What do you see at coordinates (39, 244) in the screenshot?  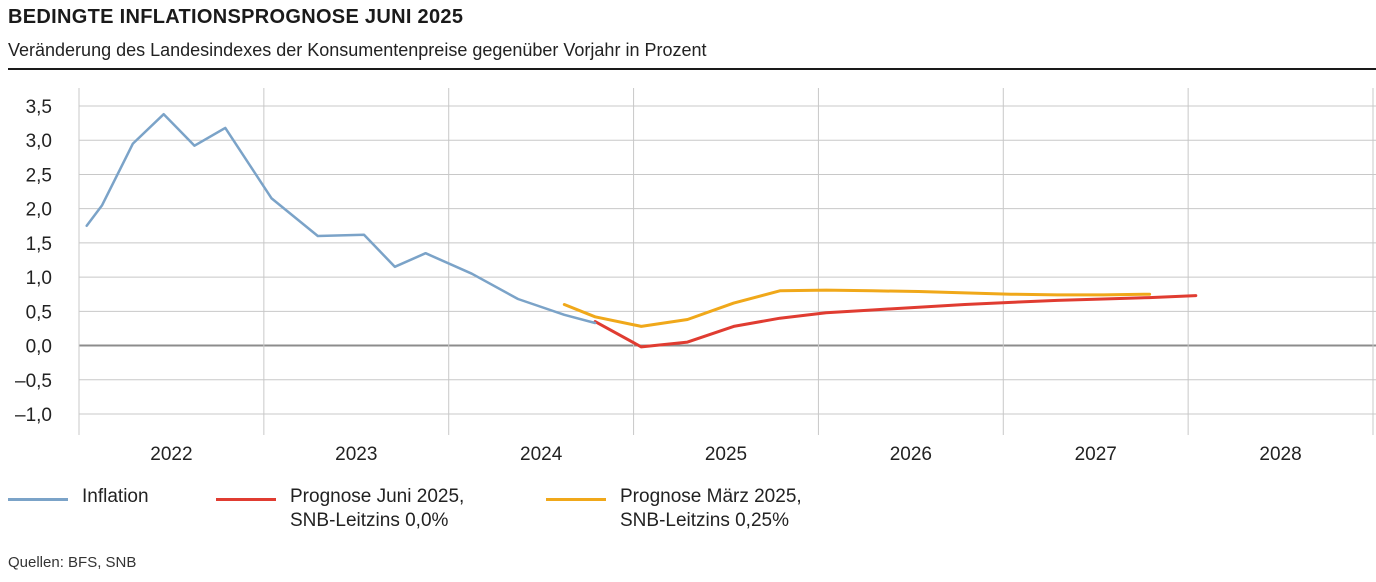 I see `y-tick-label: 1,5` at bounding box center [39, 244].